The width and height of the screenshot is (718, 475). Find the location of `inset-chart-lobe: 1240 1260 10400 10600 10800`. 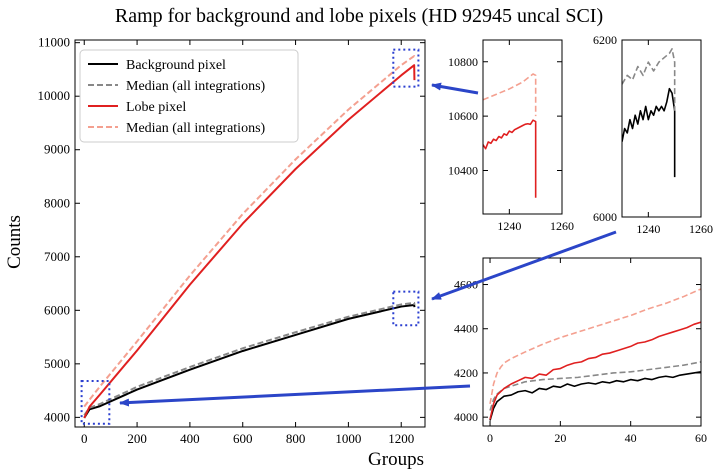

inset-chart-lobe: 1240 1260 10400 10600 10800 is located at coordinates (511, 136).